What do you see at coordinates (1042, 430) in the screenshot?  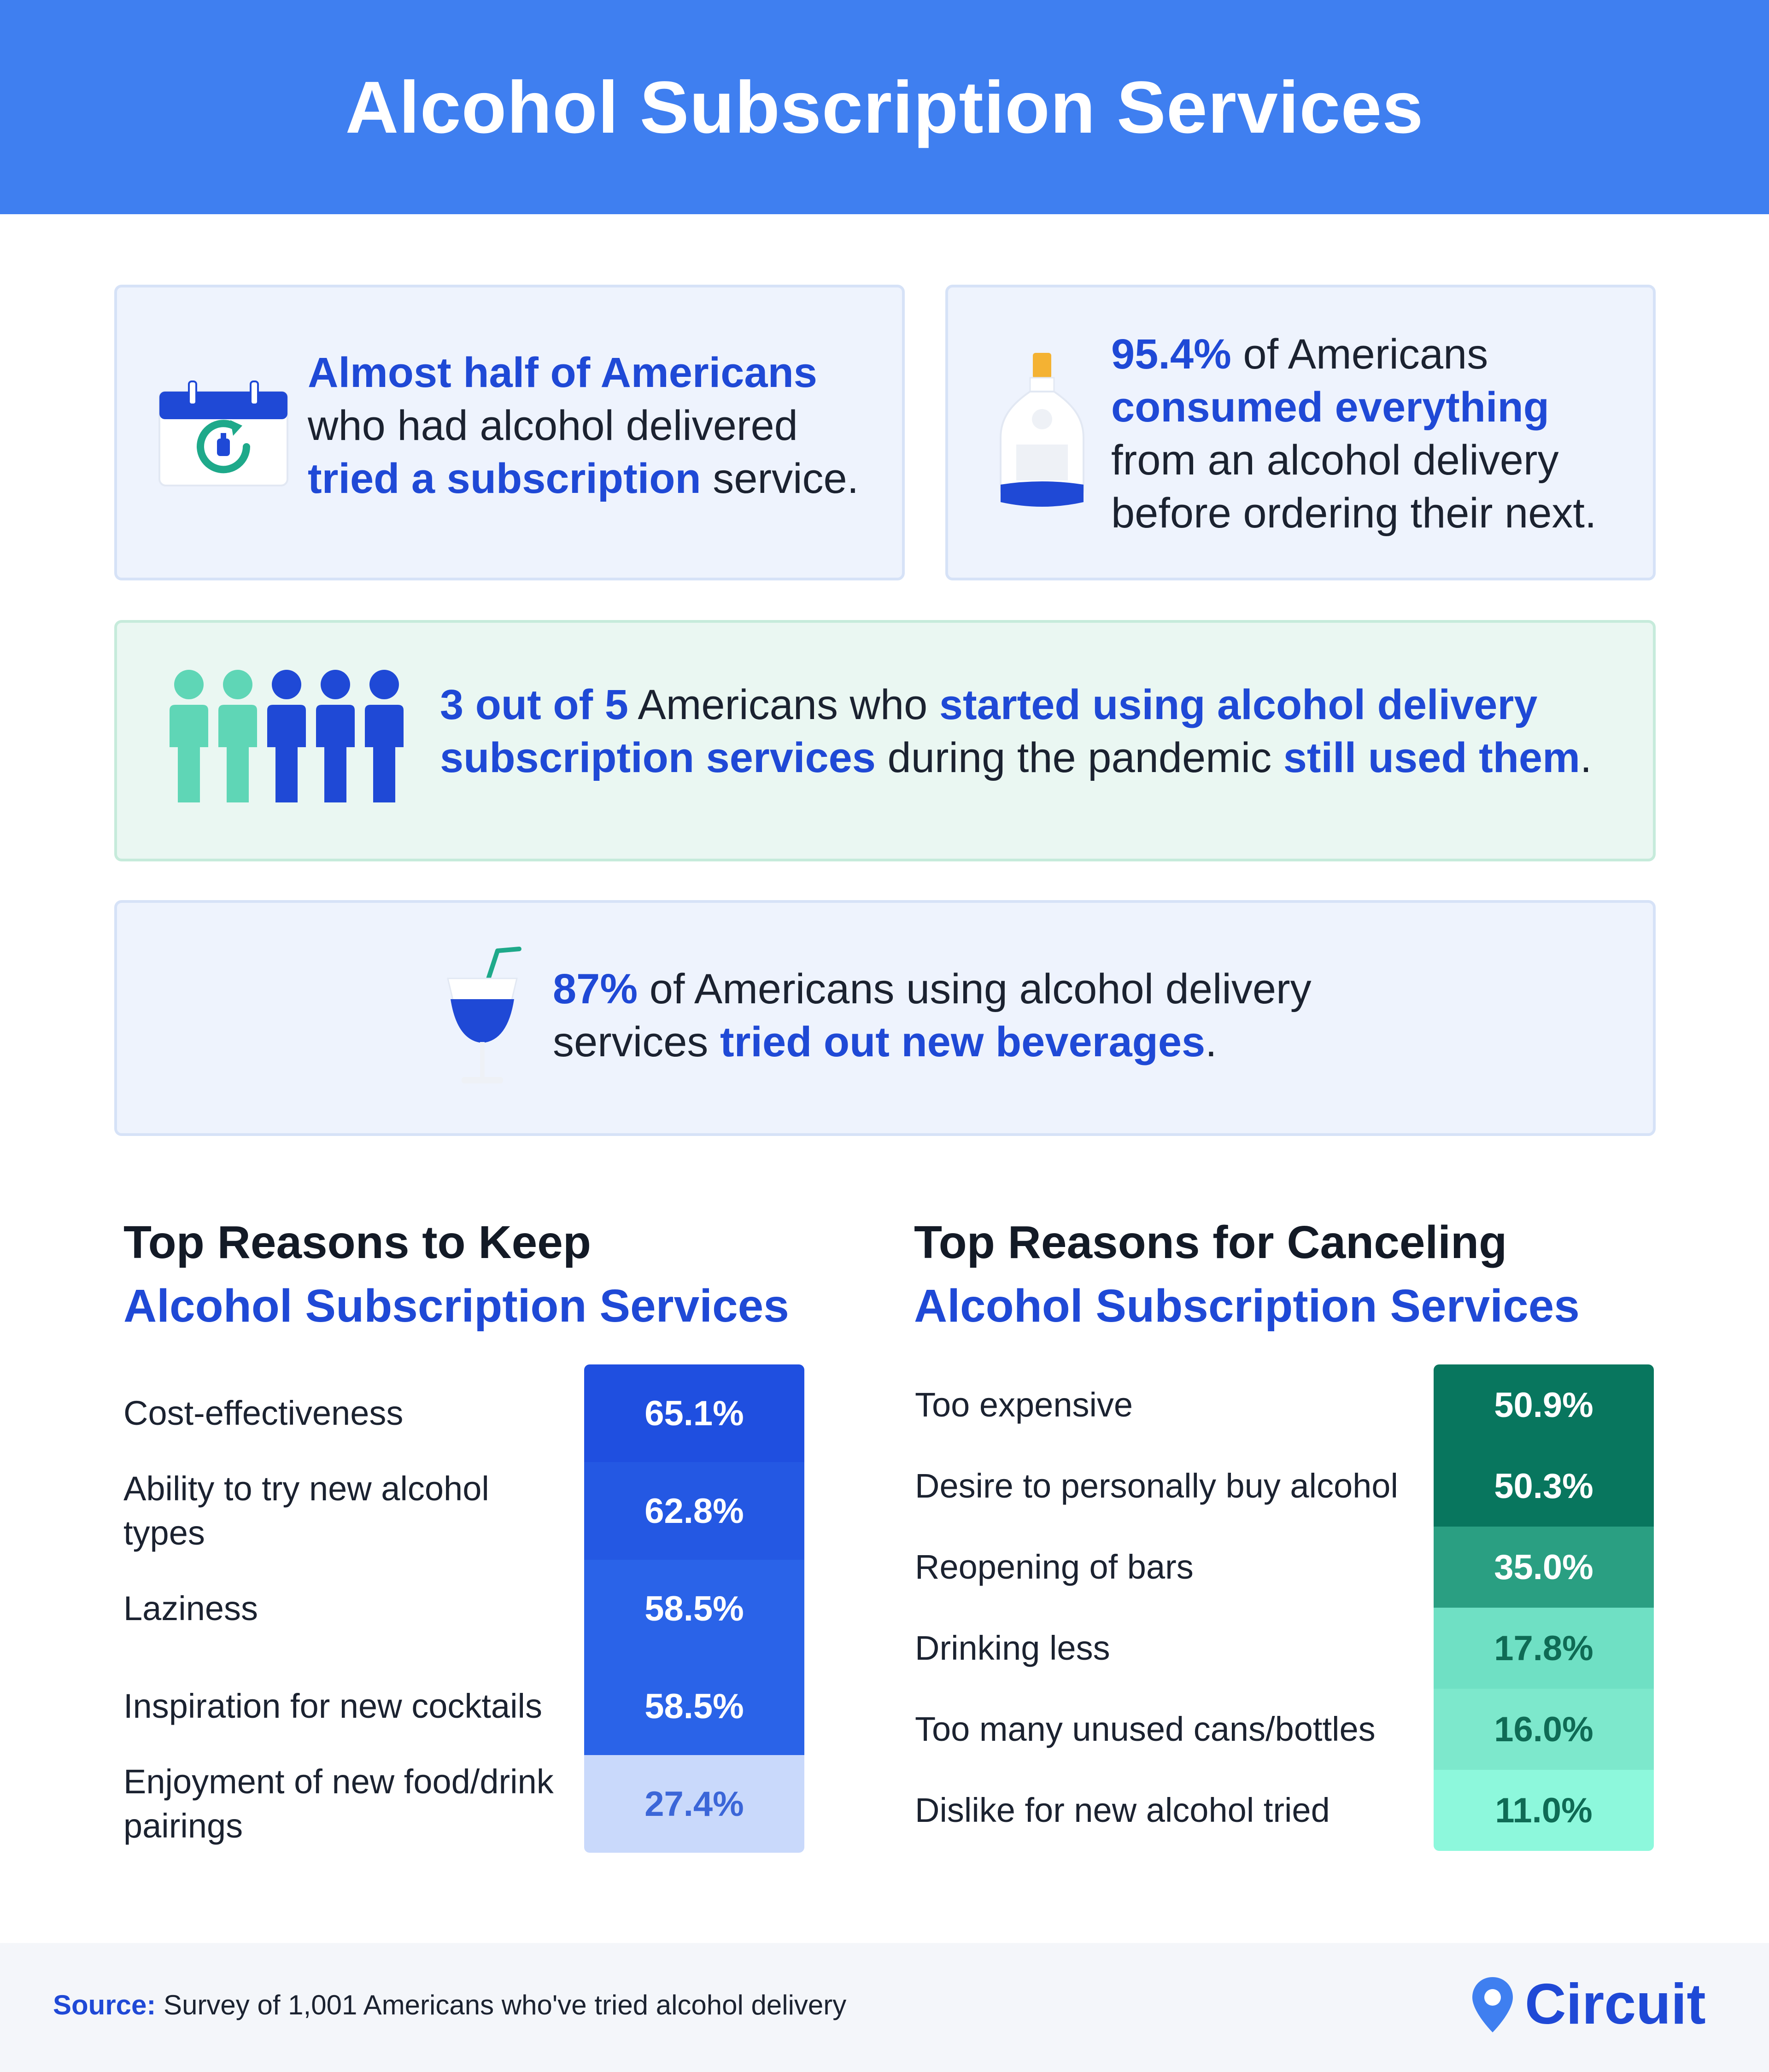 I see `bottle-icon` at bounding box center [1042, 430].